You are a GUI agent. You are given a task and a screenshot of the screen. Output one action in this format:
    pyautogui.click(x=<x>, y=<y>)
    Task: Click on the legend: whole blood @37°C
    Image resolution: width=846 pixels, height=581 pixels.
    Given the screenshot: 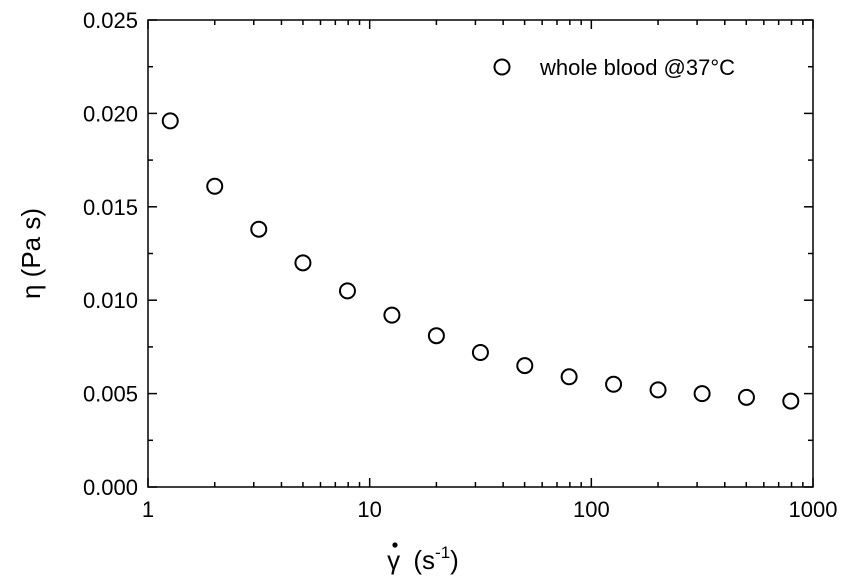 What is the action you would take?
    pyautogui.click(x=614, y=67)
    